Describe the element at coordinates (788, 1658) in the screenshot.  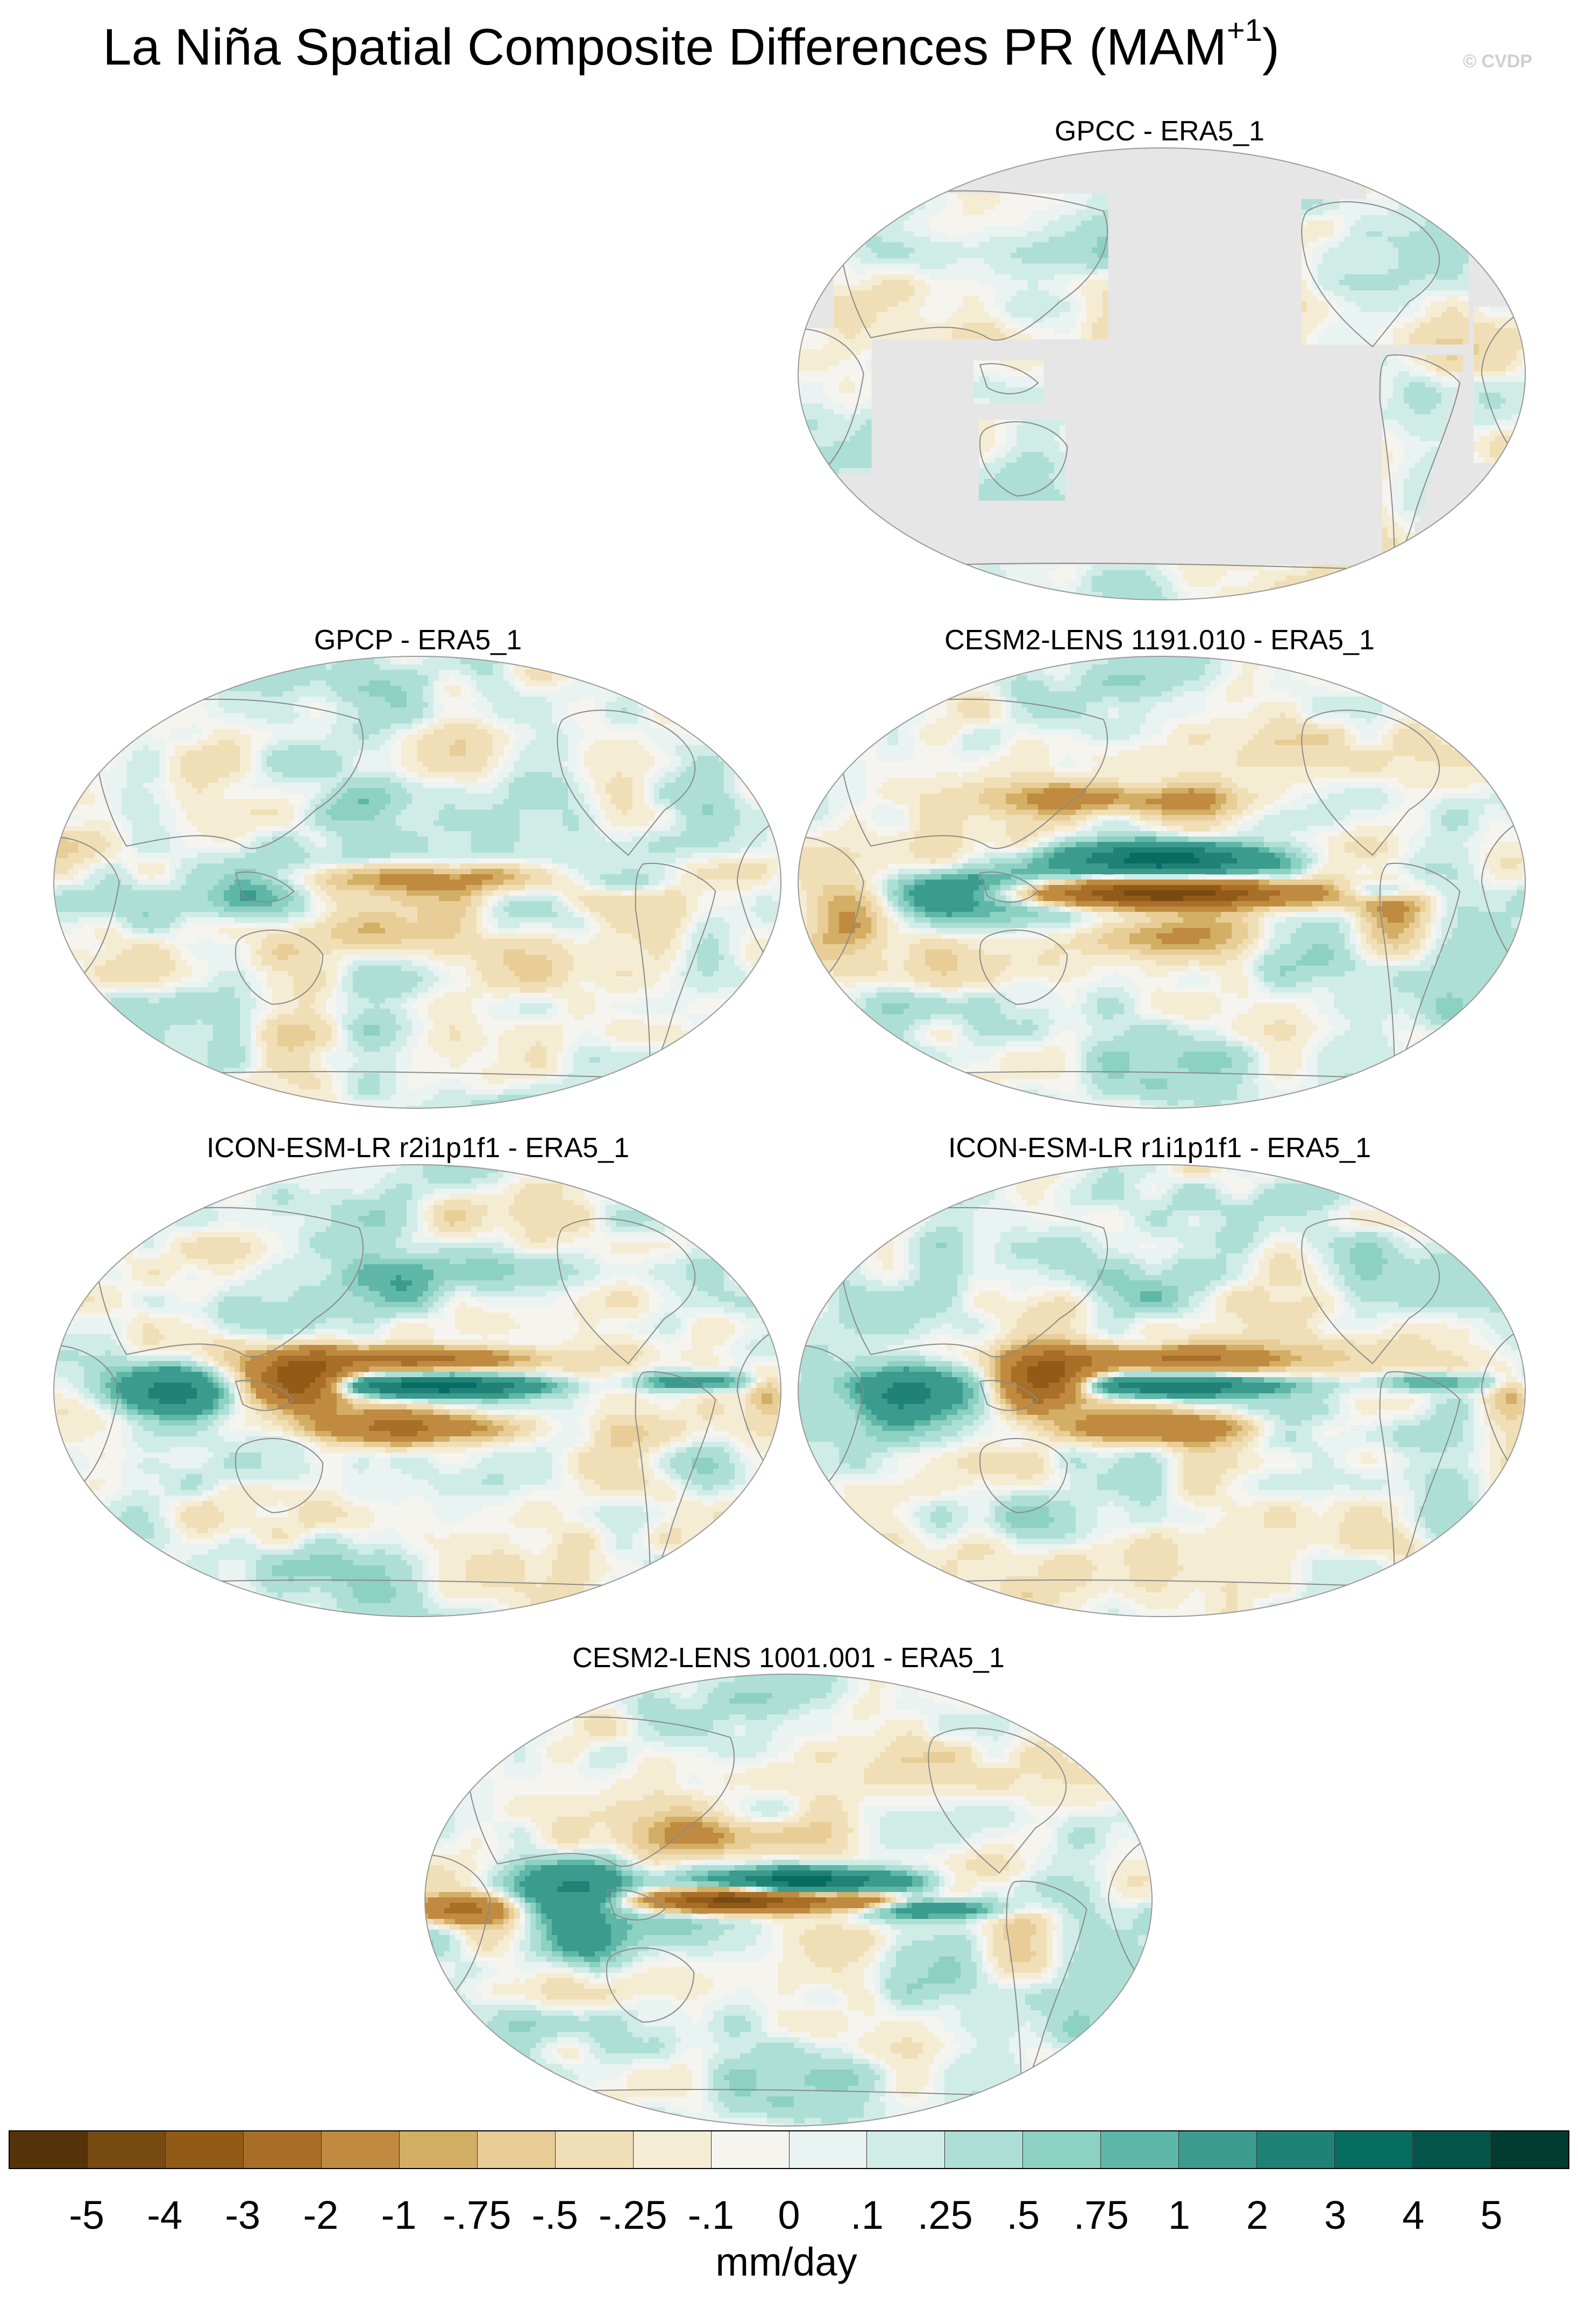
I see `panel-title-cesm1001: CESM2-LENS 1001.001 - ERA5_1` at that location.